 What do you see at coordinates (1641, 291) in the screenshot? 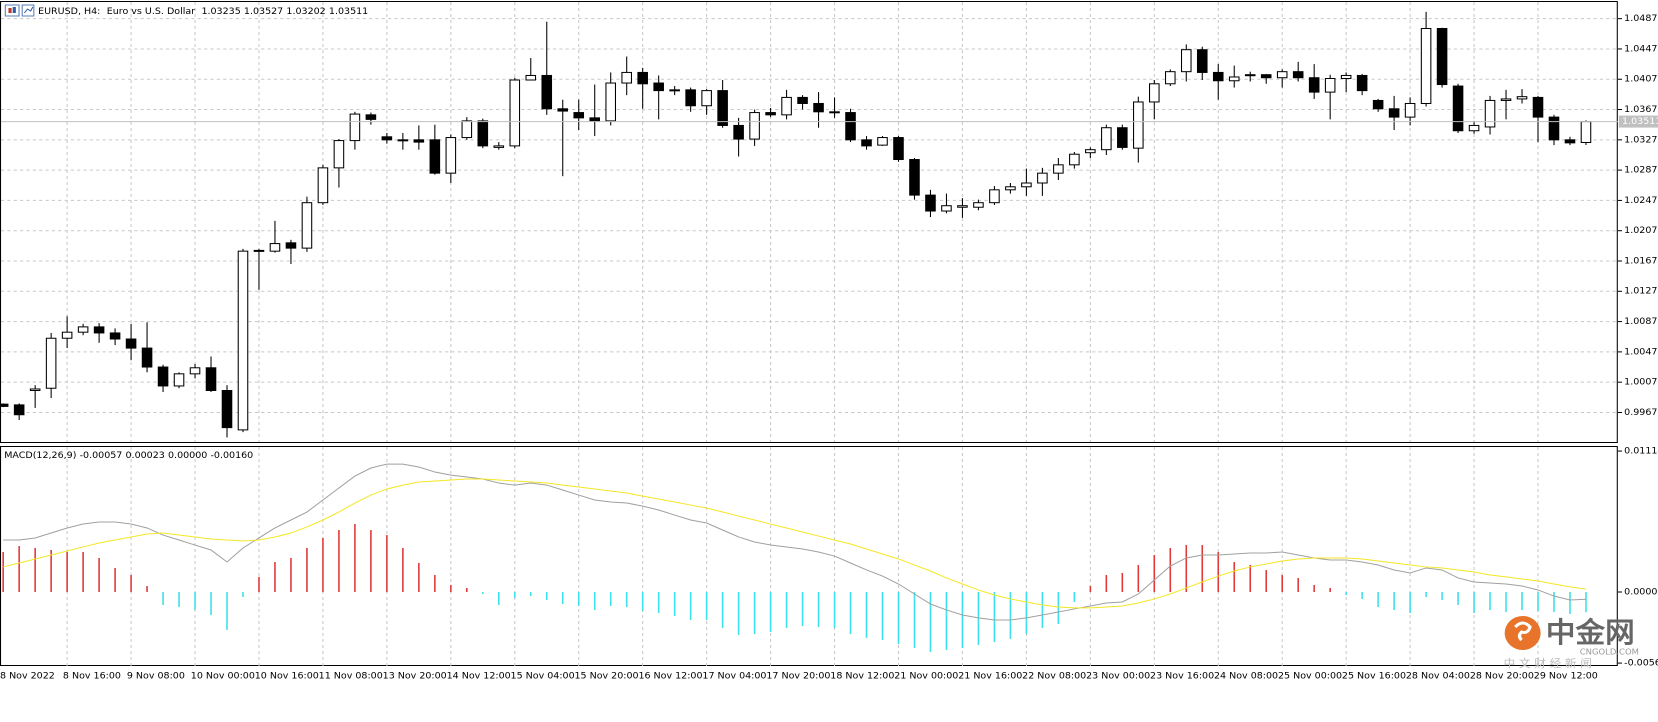
I see `y-tick-label: 1.01270` at bounding box center [1641, 291].